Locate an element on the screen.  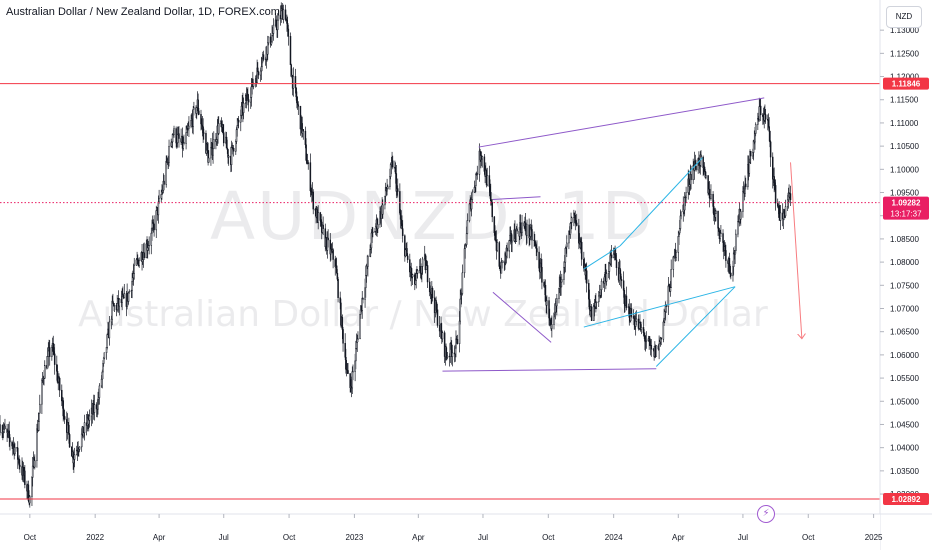
lightning-icon: ⚡ is located at coordinates (766, 514).